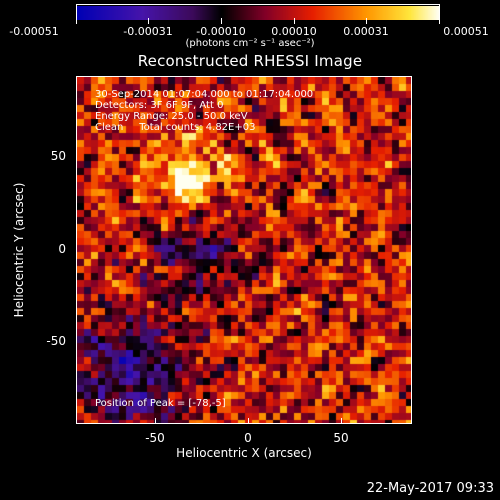 This screenshot has height=500, width=500. Describe the element at coordinates (62, 249) in the screenshot. I see `y-tick-label: 0` at that location.